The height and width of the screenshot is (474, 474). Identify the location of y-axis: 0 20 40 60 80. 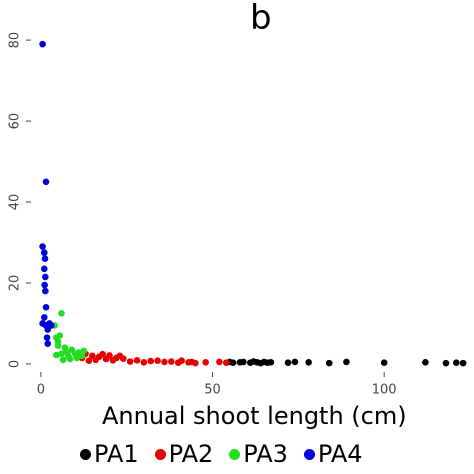
(19, 200).